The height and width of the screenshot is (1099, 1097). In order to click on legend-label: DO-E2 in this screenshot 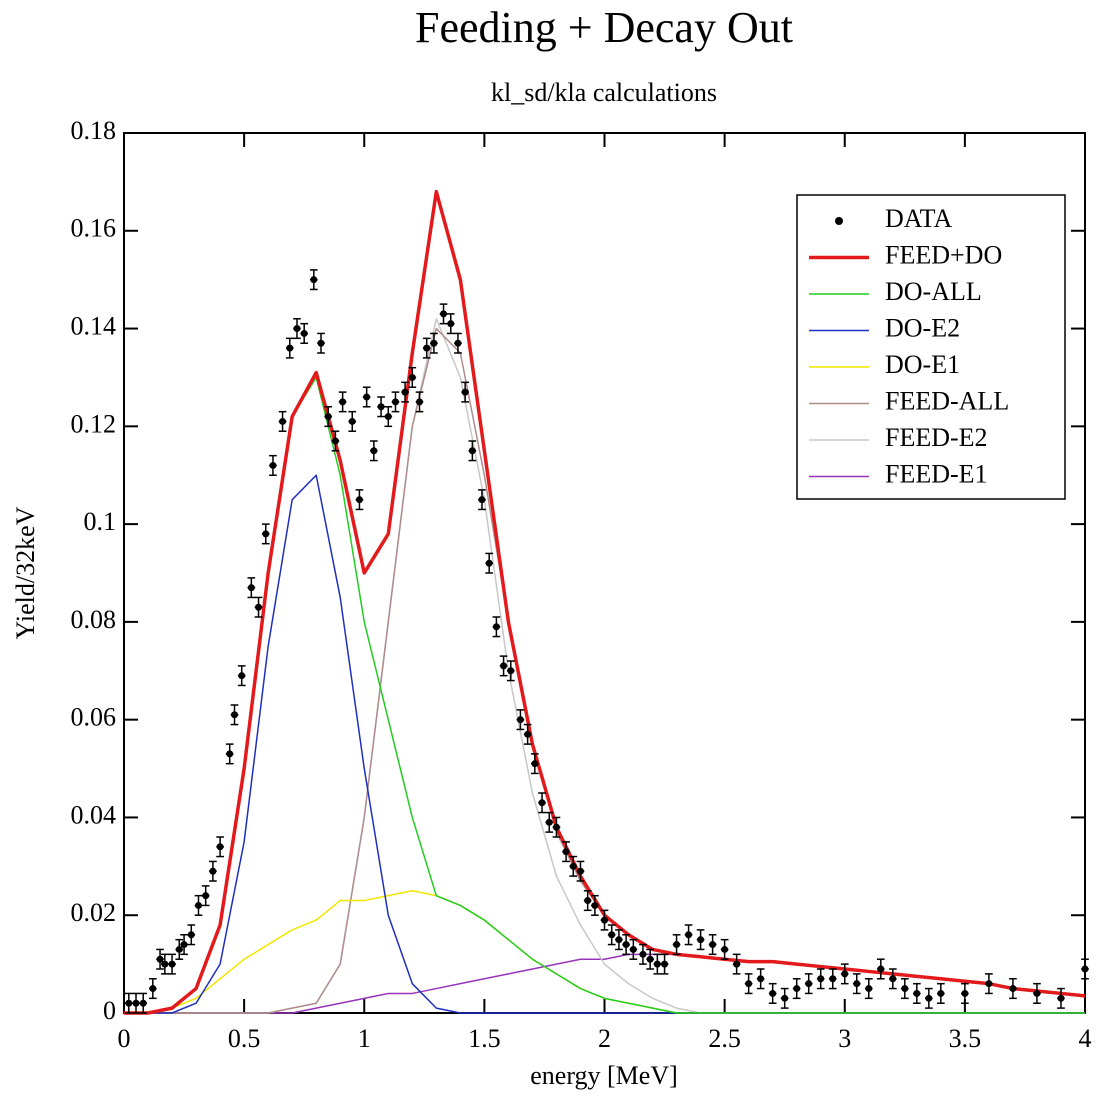, I will do `click(922, 327)`.